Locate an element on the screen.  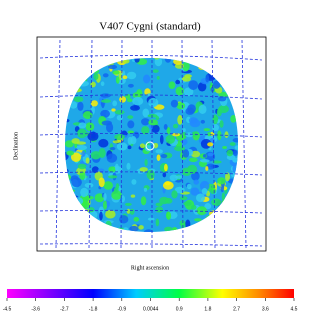
source-marker is located at coordinates (150, 146).